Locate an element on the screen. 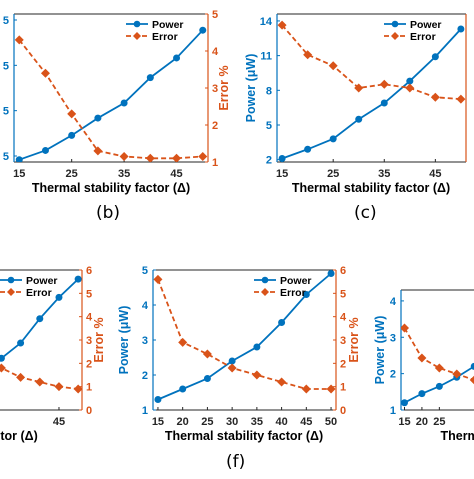 The height and width of the screenshot is (479, 474). x-tick-label-f-5: 40 is located at coordinates (281, 422).